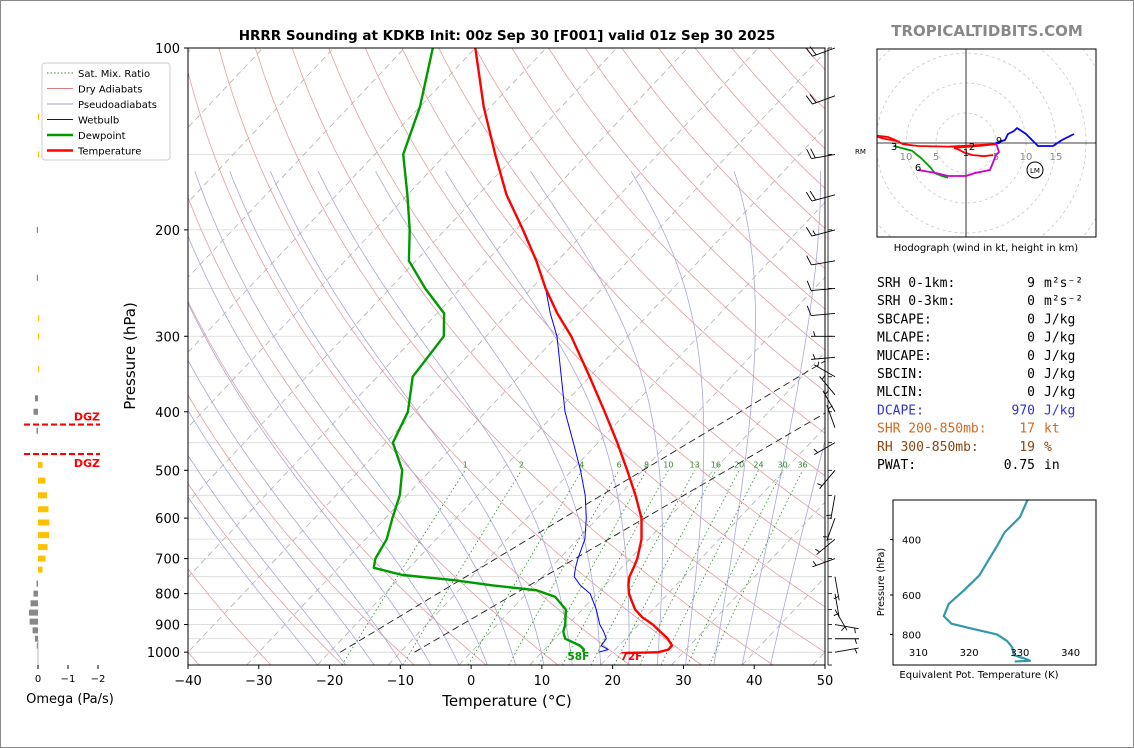 Image resolution: width=1134 pixels, height=748 pixels. What do you see at coordinates (87, 417) in the screenshot?
I see `dgz-label: DGZ` at bounding box center [87, 417].